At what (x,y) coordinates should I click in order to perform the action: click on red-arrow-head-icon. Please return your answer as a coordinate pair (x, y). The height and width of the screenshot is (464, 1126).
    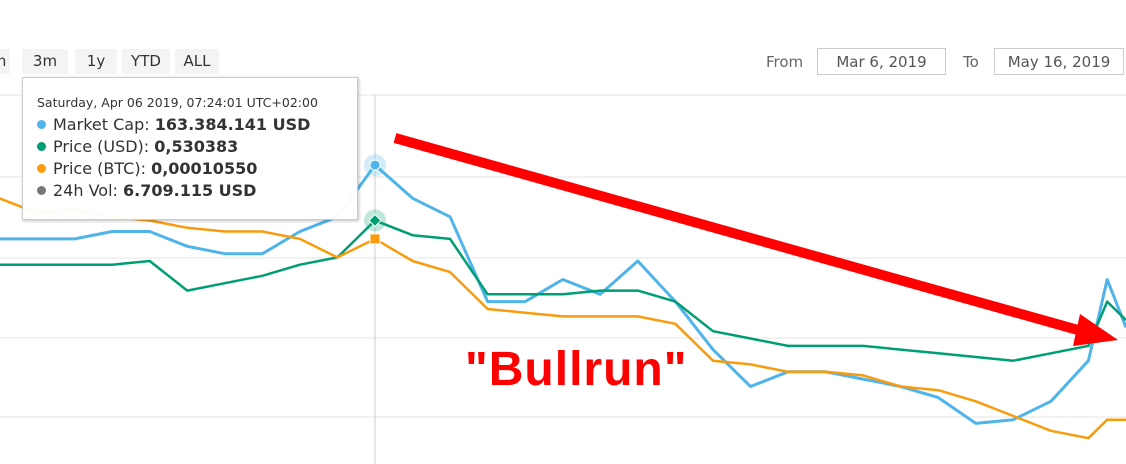
    Looking at the image, I should click on (1095, 330).